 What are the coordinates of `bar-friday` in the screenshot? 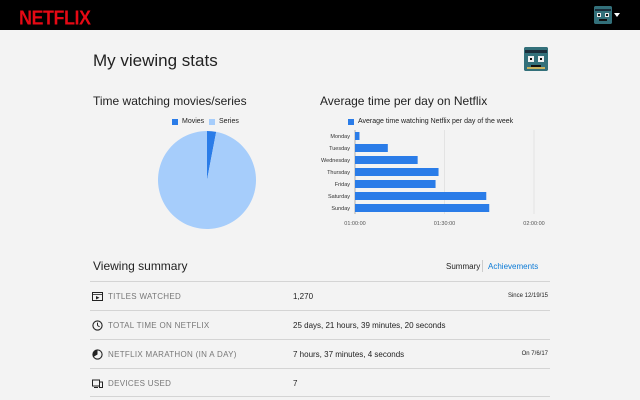 It's located at (395, 184).